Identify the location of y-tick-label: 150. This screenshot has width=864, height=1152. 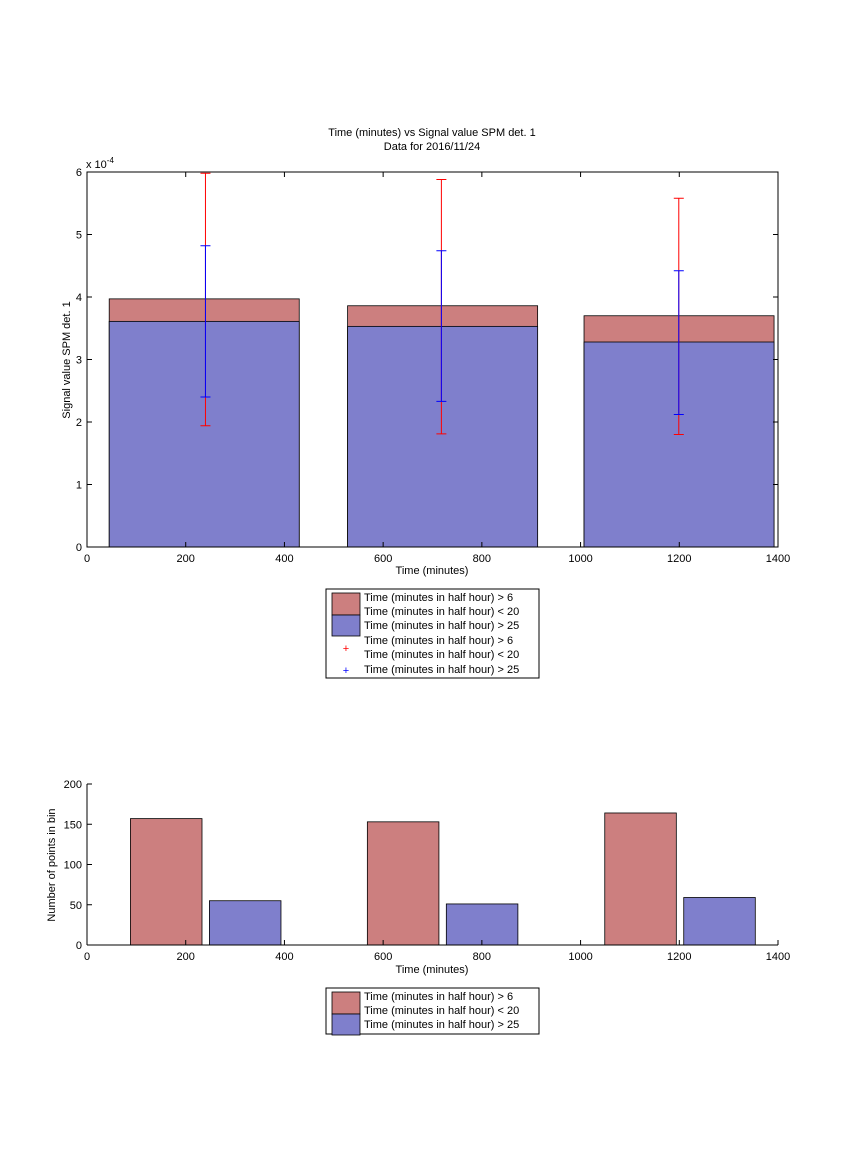
(73, 825).